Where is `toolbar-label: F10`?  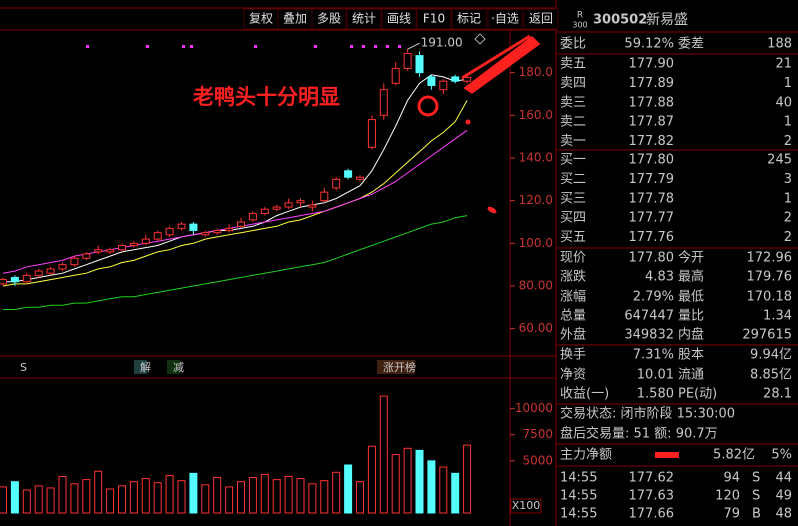
toolbar-label: F10 is located at coordinates (434, 19).